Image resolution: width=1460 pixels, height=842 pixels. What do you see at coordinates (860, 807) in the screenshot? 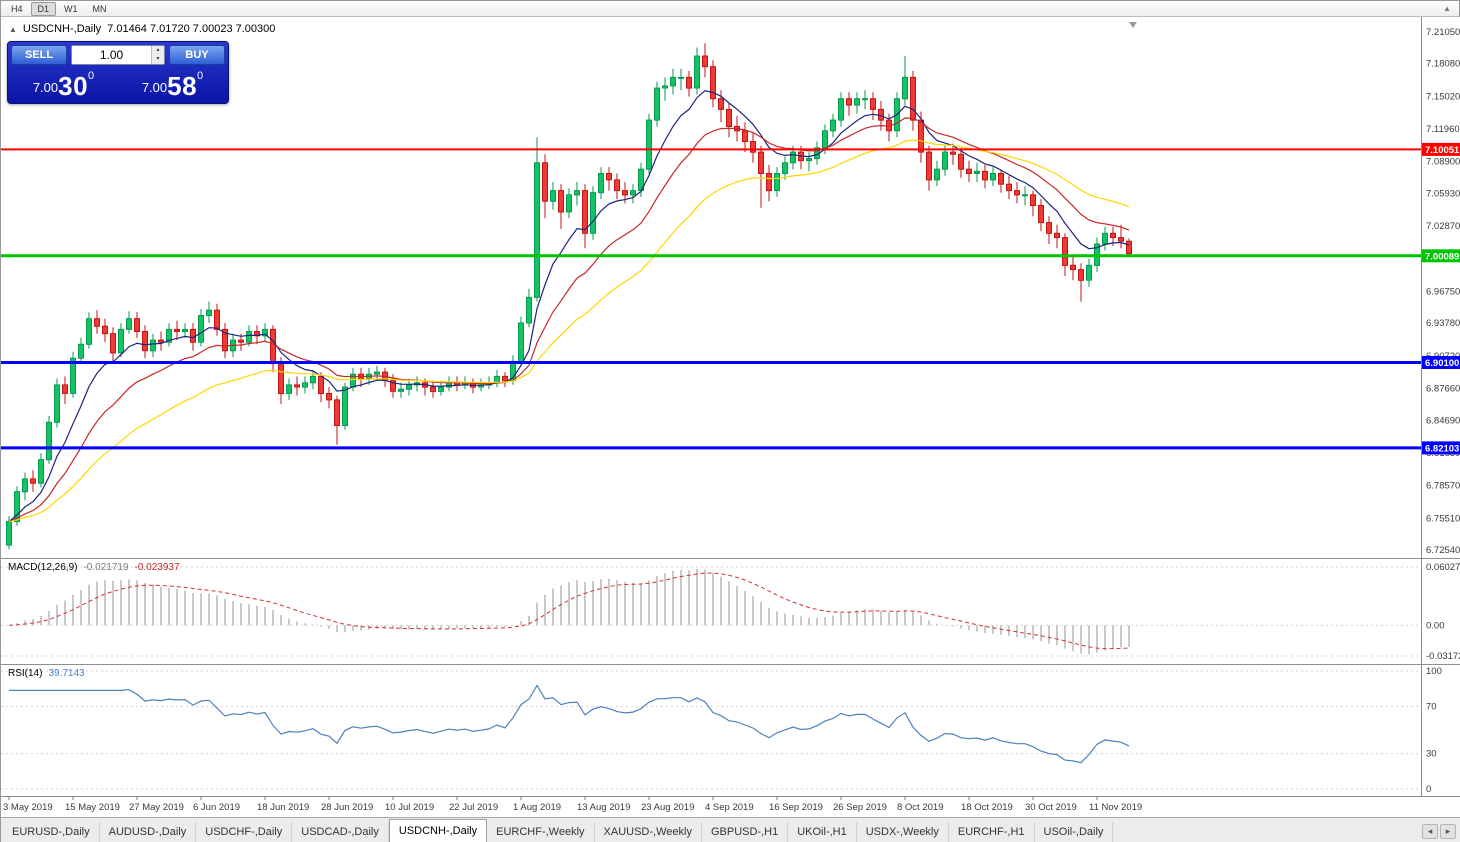
I see `svg-text: 26 Sep 2019` at bounding box center [860, 807].